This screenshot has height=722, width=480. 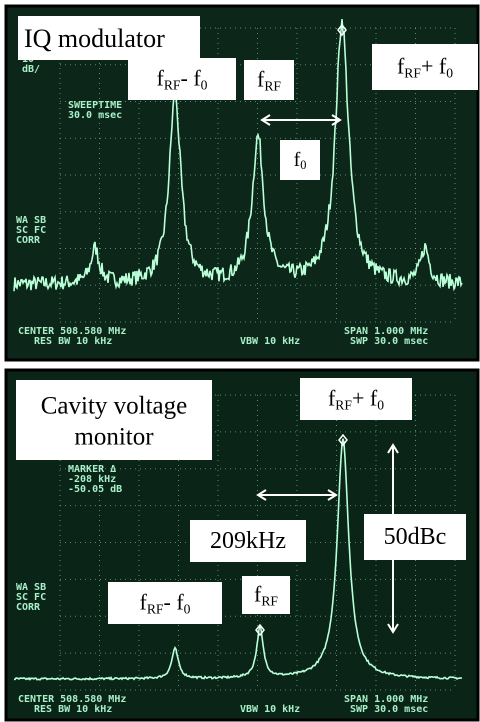 I want to click on label-text: 209kHz, so click(x=248, y=541).